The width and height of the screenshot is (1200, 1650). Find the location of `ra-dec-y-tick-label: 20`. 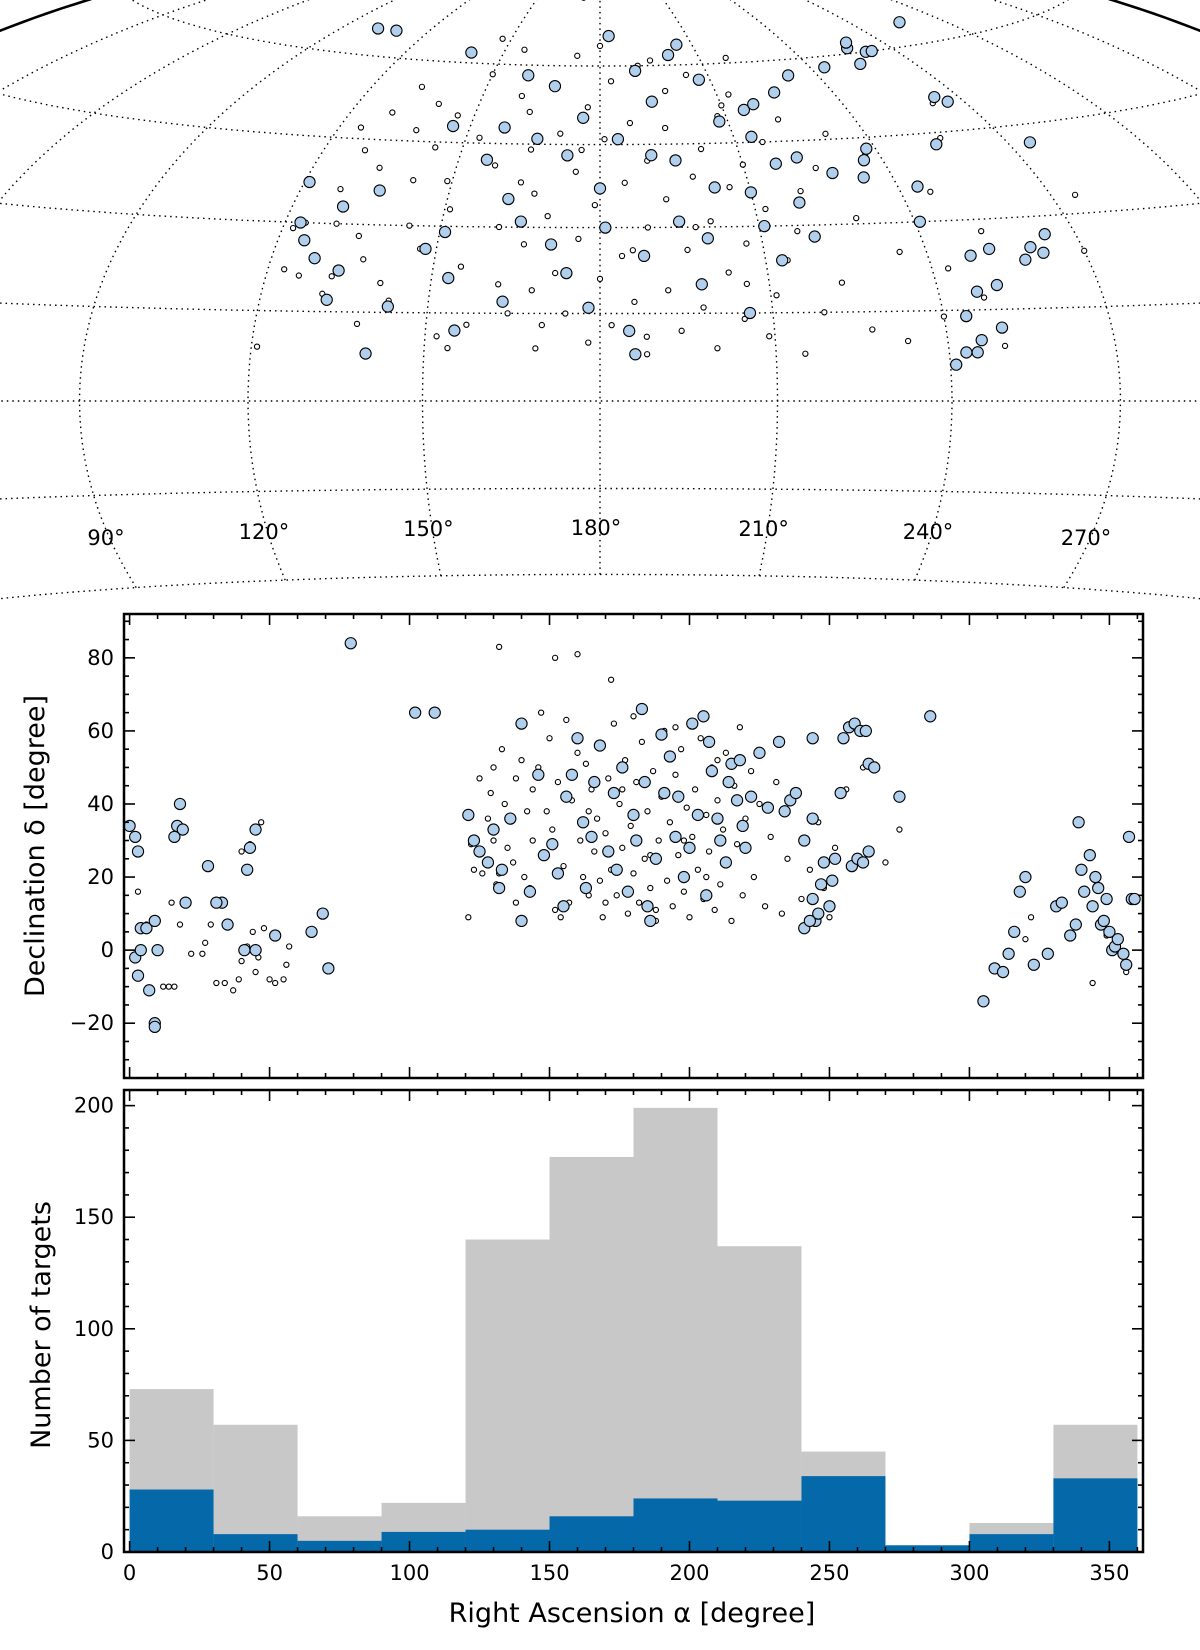

ra-dec-y-tick-label: 20 is located at coordinates (100, 877).